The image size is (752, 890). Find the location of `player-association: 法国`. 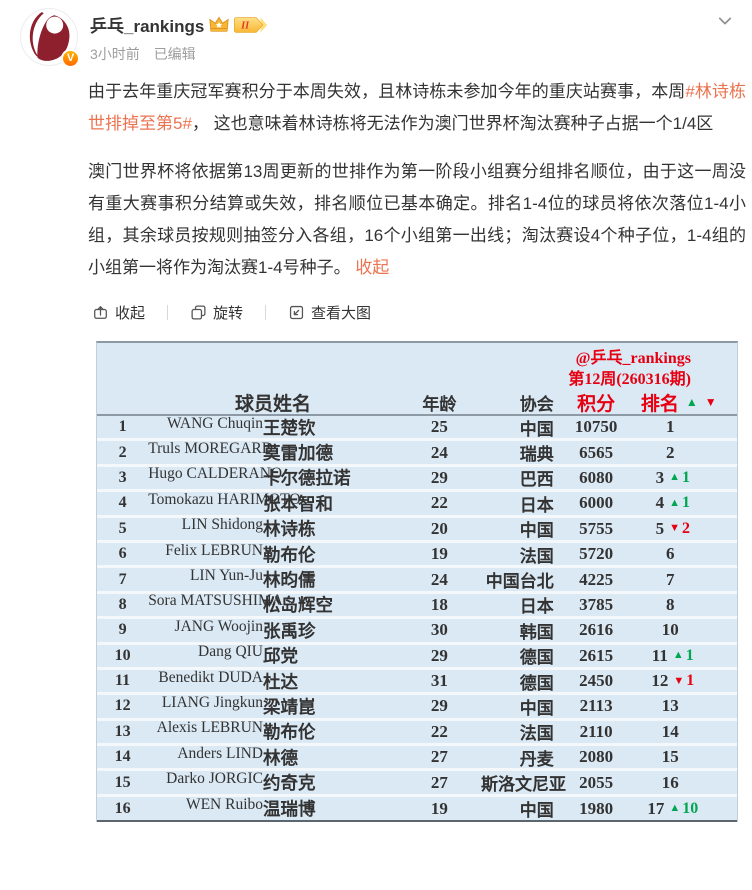

player-association: 法国 is located at coordinates (536, 556).